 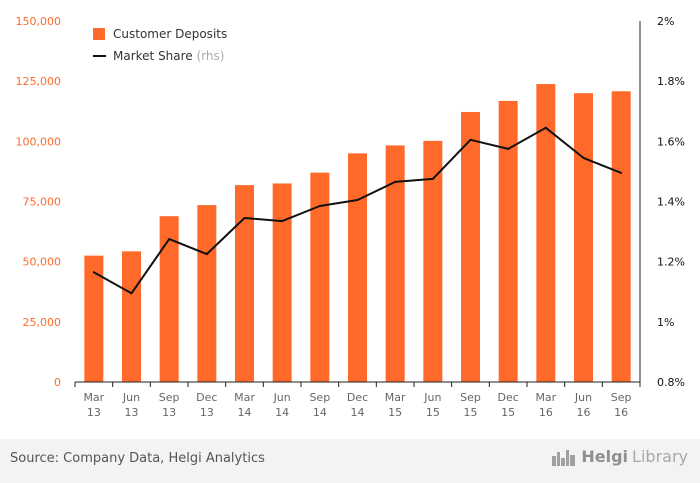 I want to click on right-tick-label: 1.6%, so click(x=671, y=141).